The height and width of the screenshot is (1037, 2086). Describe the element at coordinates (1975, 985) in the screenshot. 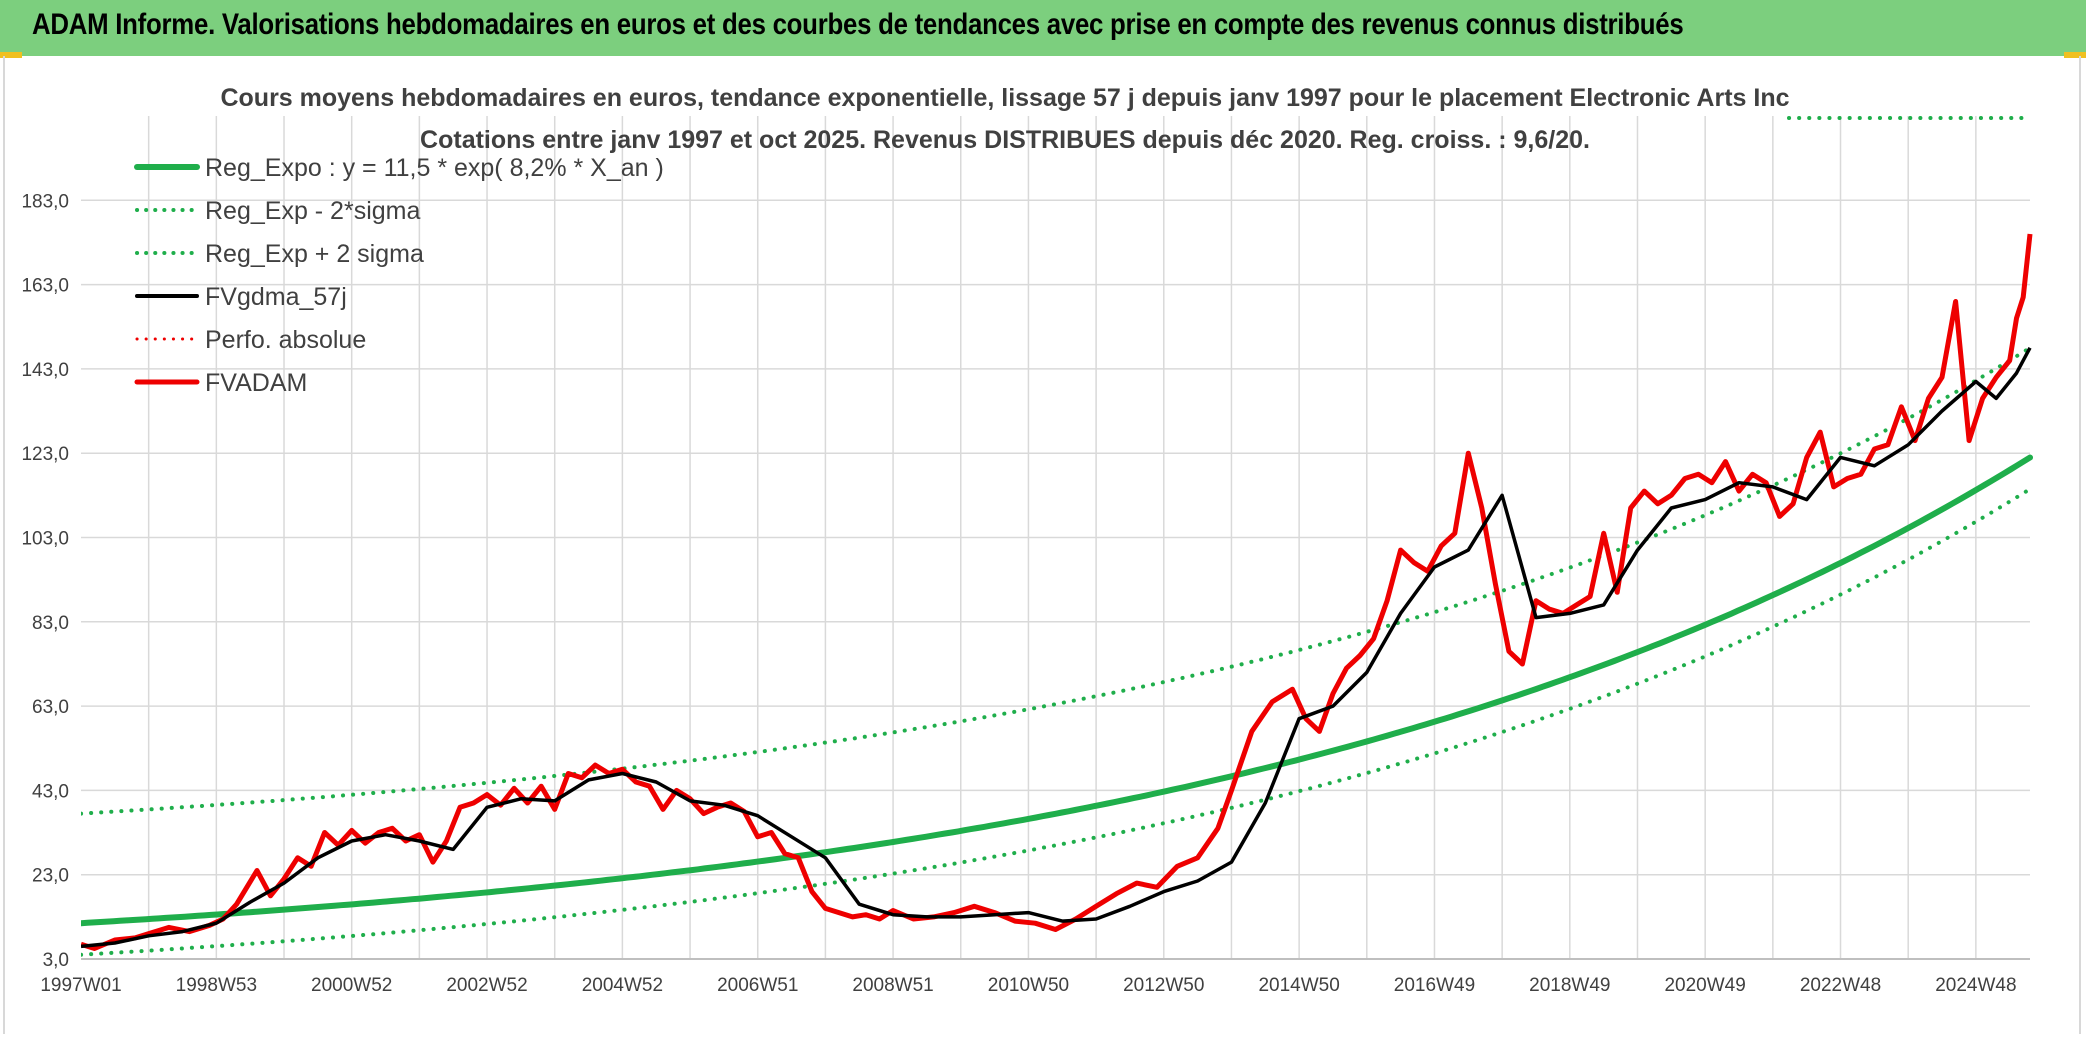

I see `x-tick-label: 2024W48` at that location.